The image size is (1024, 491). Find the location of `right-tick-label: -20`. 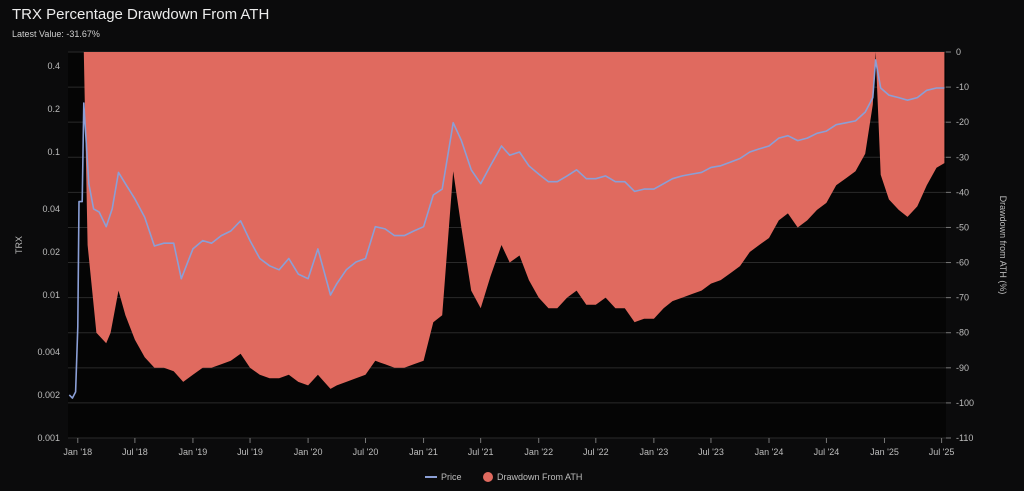

right-tick-label: -20 is located at coordinates (962, 122).